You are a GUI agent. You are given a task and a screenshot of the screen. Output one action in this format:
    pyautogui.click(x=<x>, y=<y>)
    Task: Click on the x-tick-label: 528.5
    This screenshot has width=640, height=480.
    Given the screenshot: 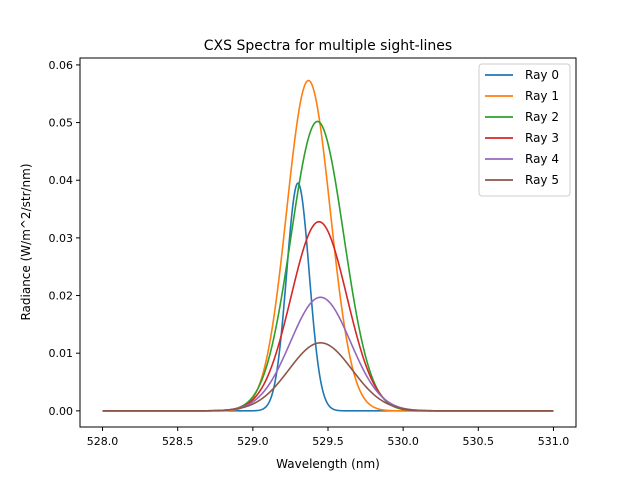 What is the action you would take?
    pyautogui.click(x=178, y=441)
    